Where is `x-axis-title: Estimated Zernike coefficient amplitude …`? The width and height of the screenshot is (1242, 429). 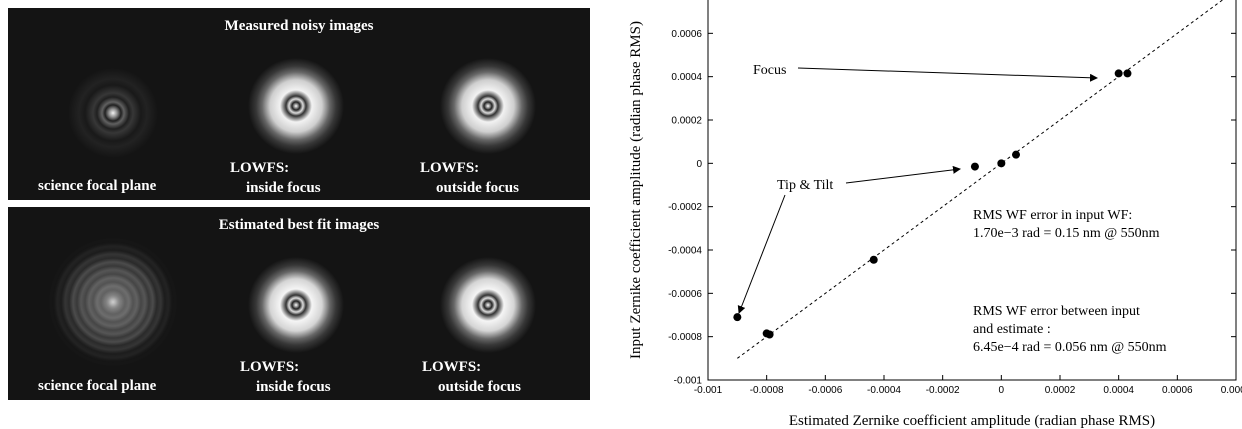
x-axis-title: Estimated Zernike coefficient amplitude … is located at coordinates (972, 421).